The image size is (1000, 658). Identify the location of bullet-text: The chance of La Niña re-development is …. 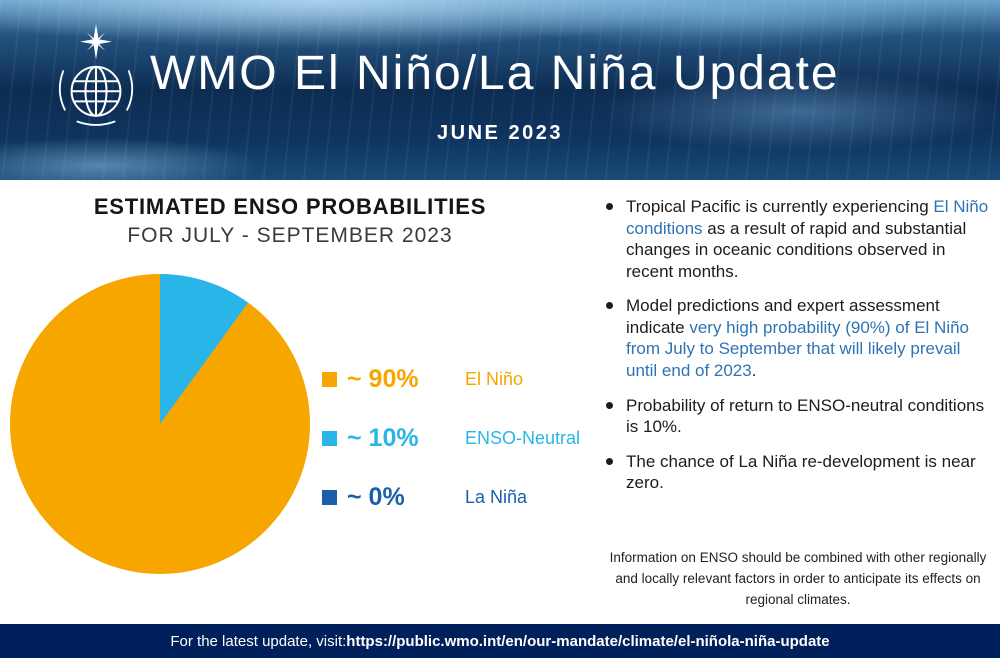
(801, 472).